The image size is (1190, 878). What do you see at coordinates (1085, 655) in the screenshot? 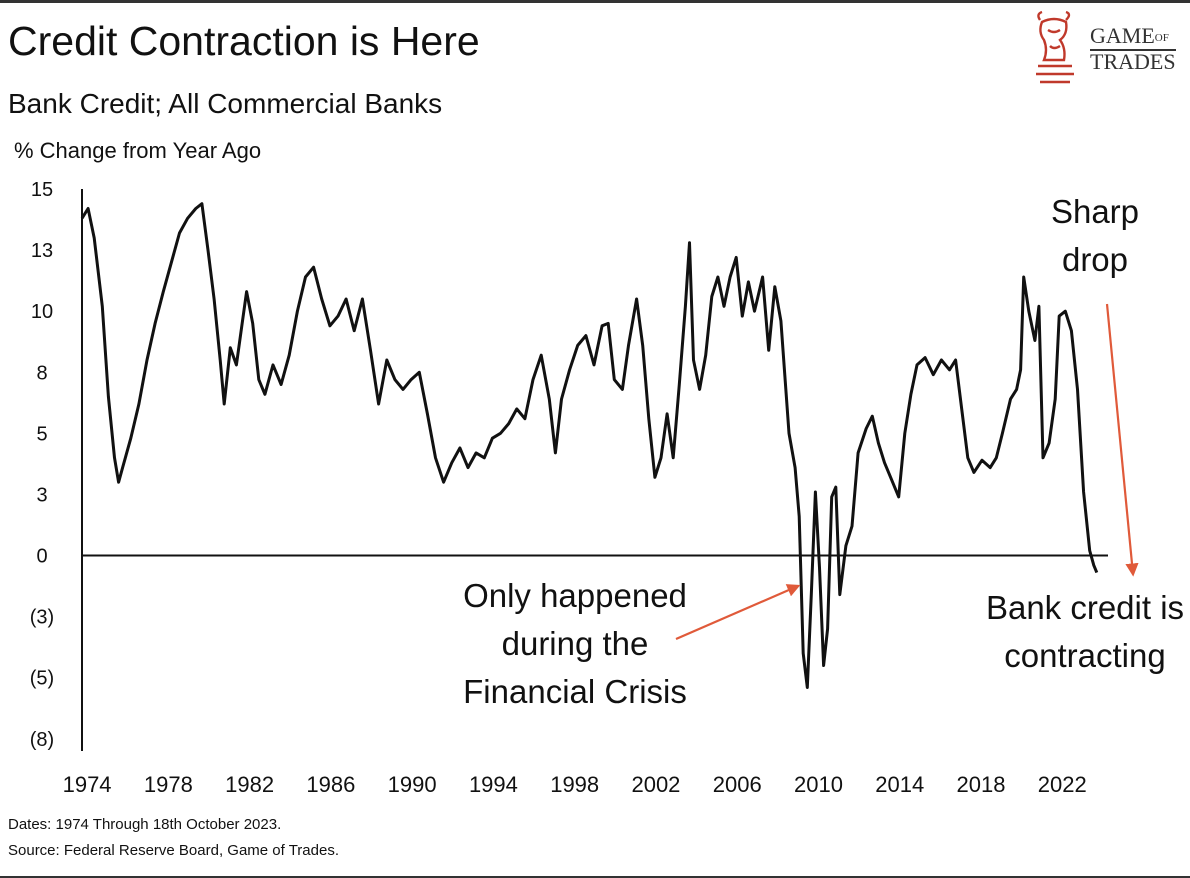
I see `annotation-contract-line-2: contracting` at bounding box center [1085, 655].